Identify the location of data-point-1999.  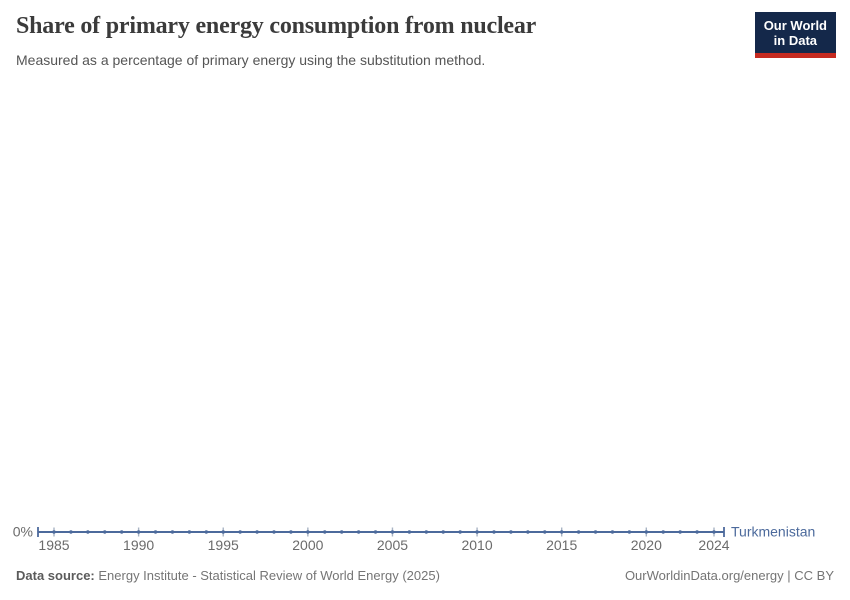
(291, 532).